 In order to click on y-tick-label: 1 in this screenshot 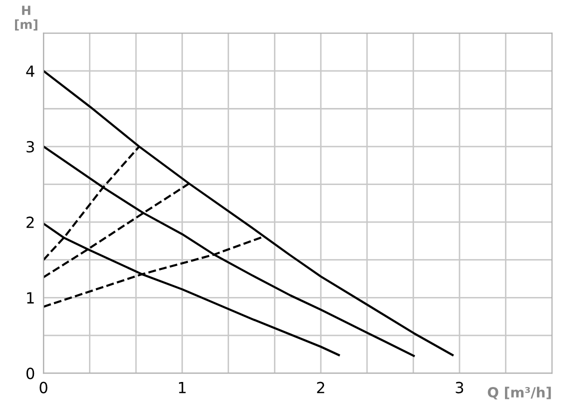, I will do `click(30, 298)`.